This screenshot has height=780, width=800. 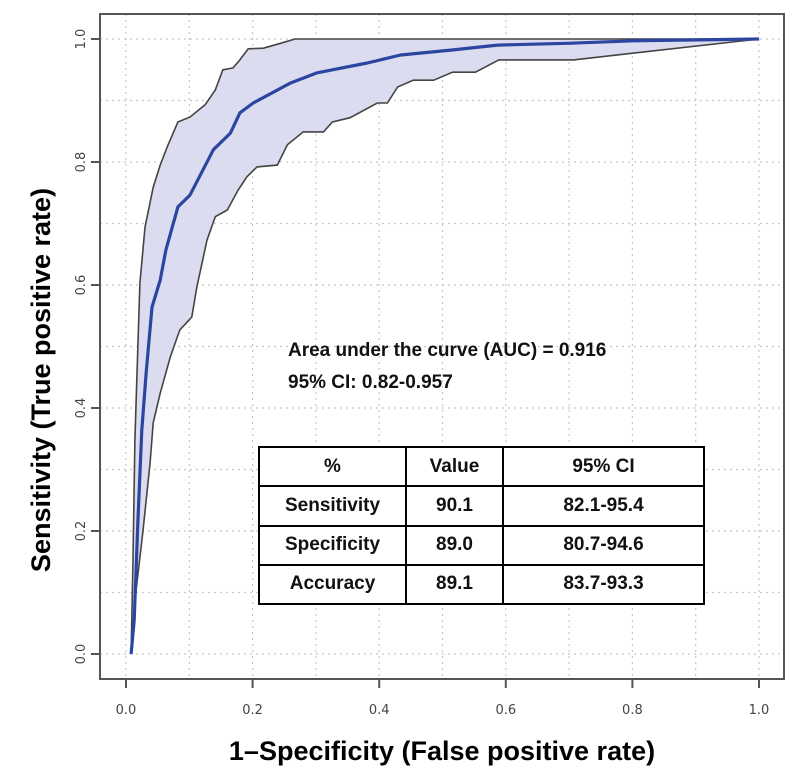 What do you see at coordinates (443, 698) in the screenshot?
I see `x-axis: 0.0 0.2 0.4 0.6 0.8 1.0` at bounding box center [443, 698].